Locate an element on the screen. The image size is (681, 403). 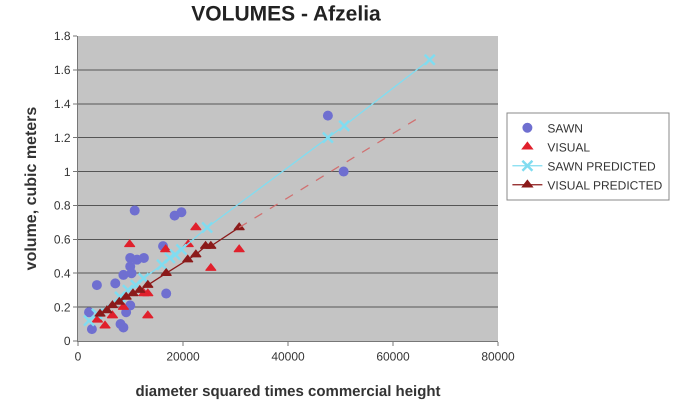
x-tick-label: 40000 is located at coordinates (288, 356).